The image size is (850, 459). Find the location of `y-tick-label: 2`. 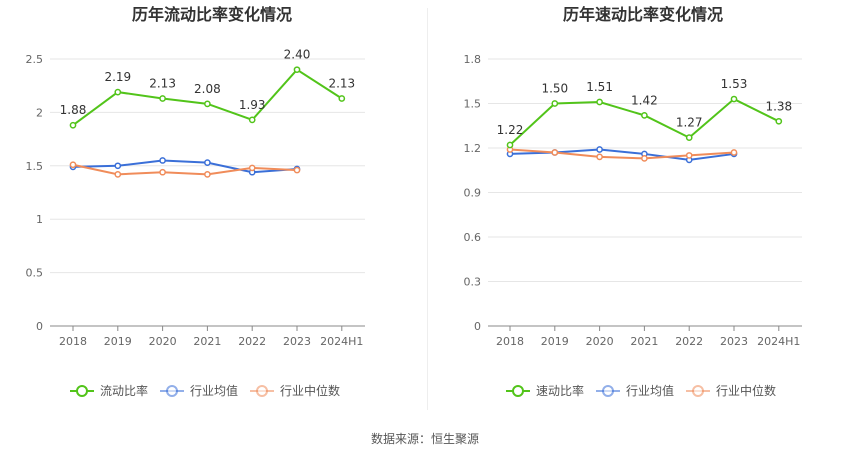

y-tick-label: 2 is located at coordinates (39, 112).